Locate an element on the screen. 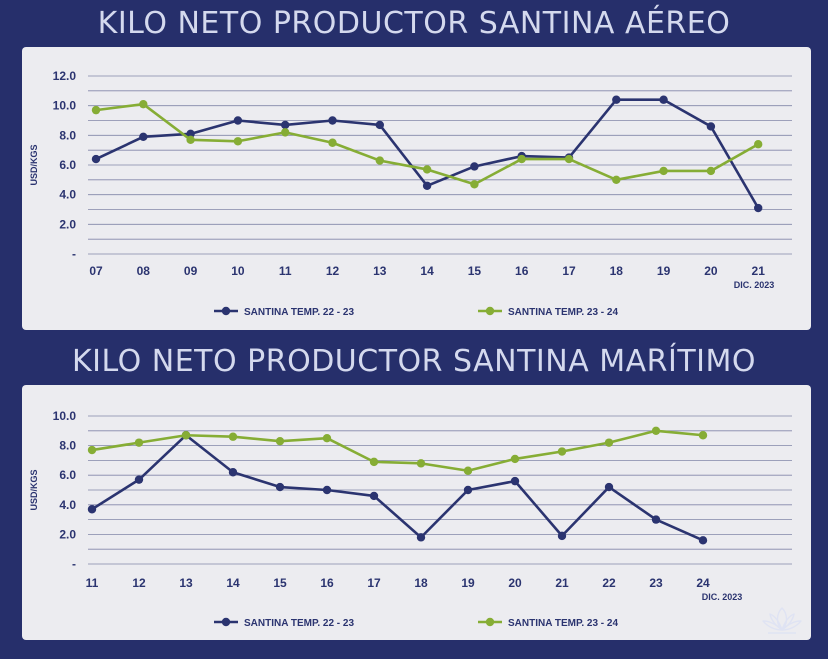  x-tick-label: 14 is located at coordinates (427, 271).